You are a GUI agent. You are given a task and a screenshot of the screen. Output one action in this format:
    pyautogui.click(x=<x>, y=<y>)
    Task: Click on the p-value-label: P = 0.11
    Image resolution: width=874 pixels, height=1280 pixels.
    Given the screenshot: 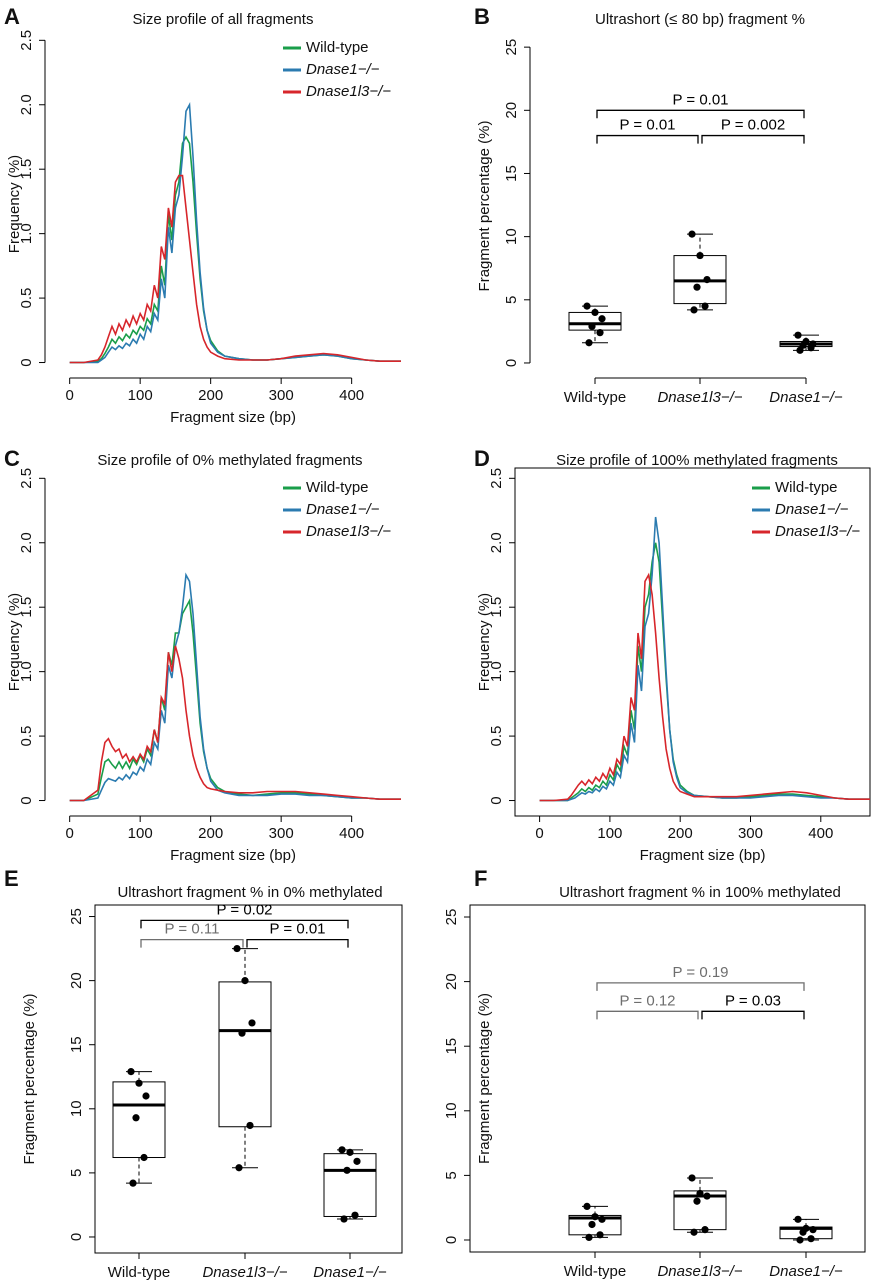 What is the action you would take?
    pyautogui.click(x=192, y=929)
    